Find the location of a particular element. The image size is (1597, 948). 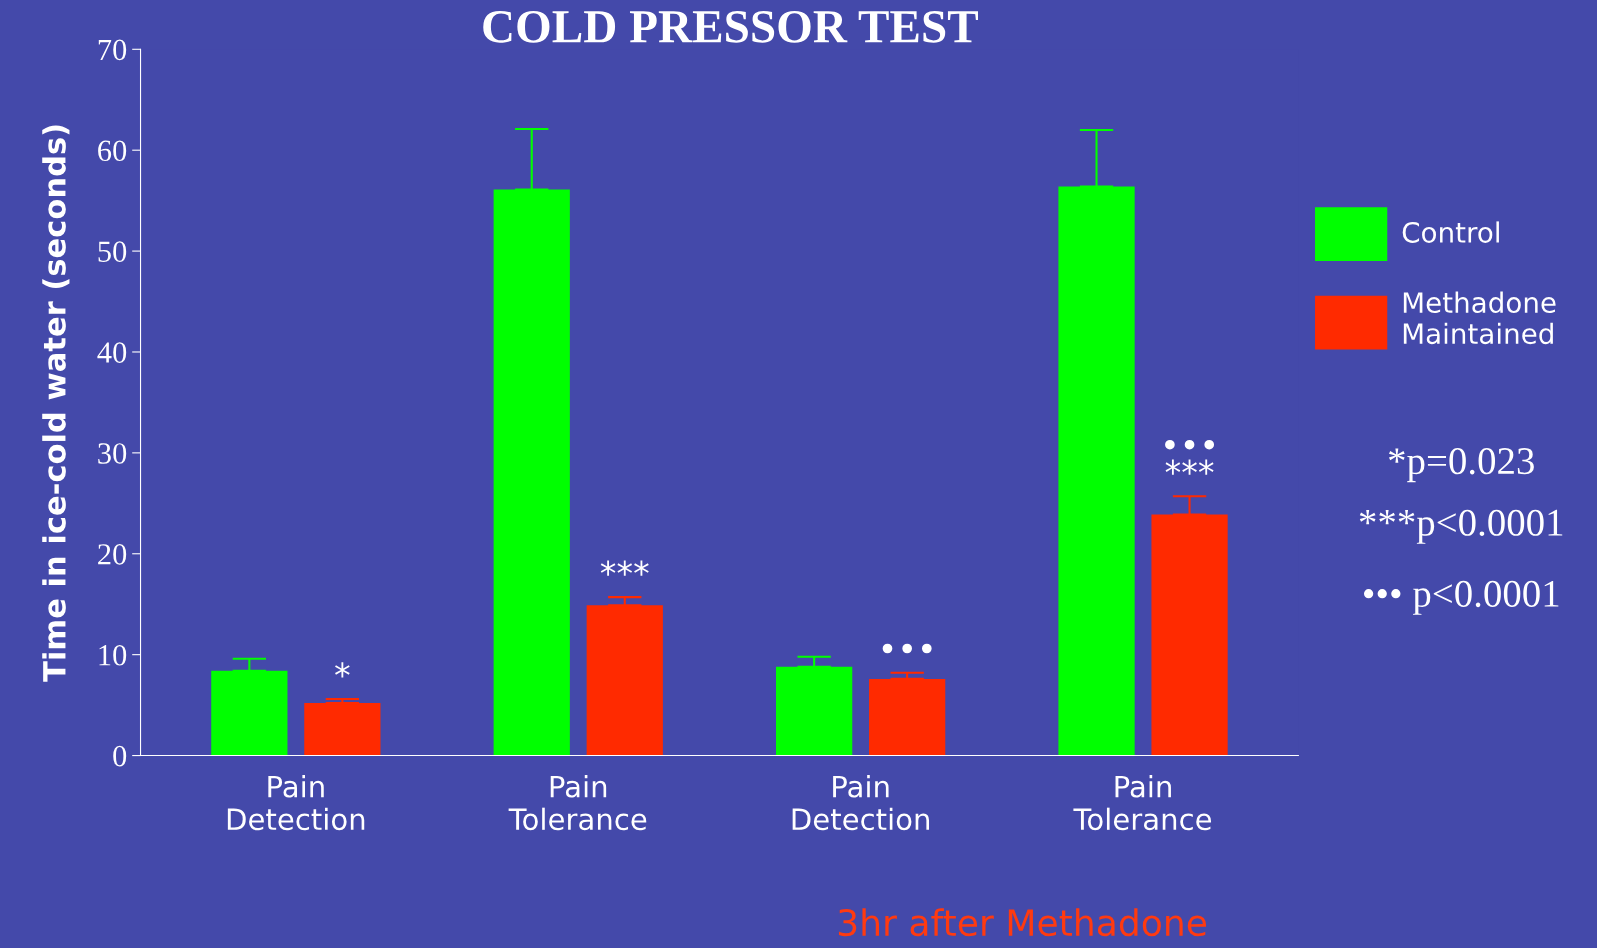

chart-title: COLD PRESSOR TEST is located at coordinates (730, 26).